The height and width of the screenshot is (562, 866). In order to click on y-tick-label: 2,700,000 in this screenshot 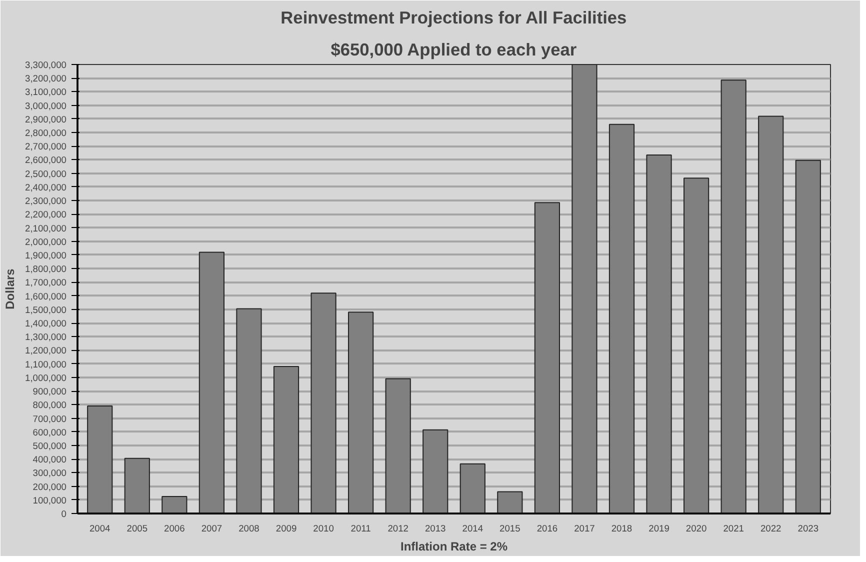, I will do `click(45, 147)`.